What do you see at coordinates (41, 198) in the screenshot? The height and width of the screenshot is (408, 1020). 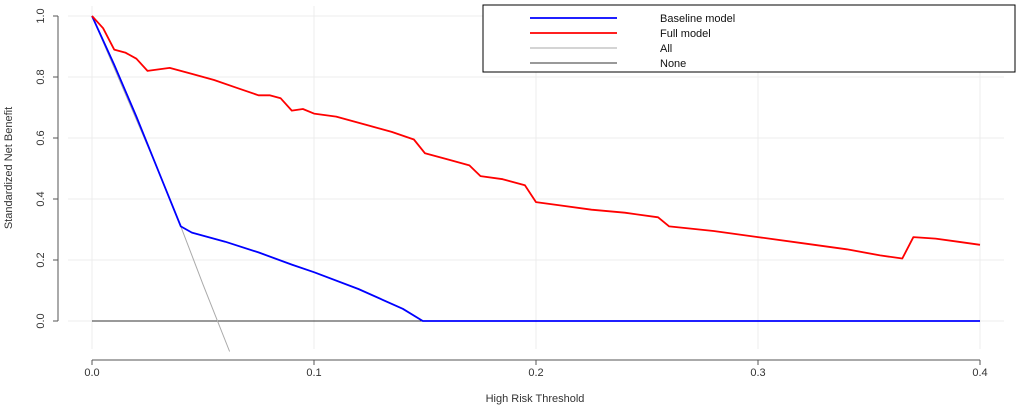 I see `y-tick-label: 0.4` at bounding box center [41, 198].